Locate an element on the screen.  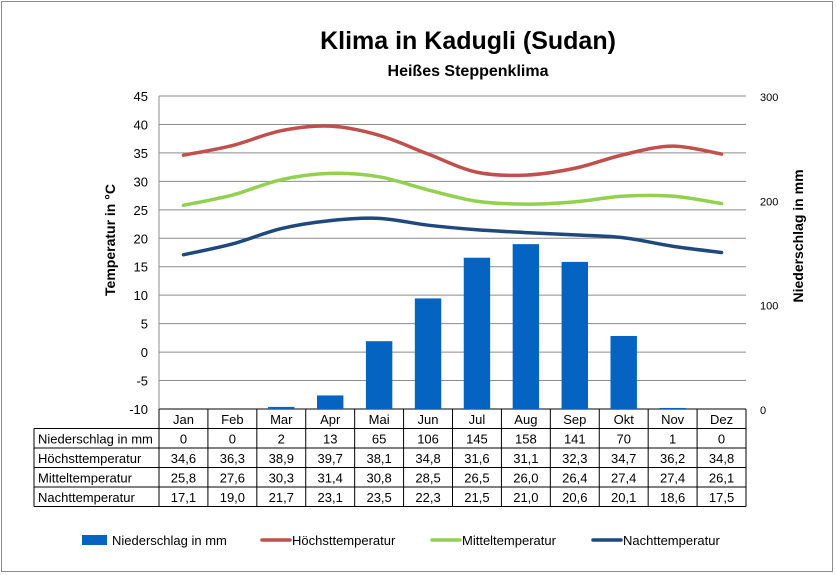
table-row-label: Höchsttemperatur is located at coordinates (90, 458).